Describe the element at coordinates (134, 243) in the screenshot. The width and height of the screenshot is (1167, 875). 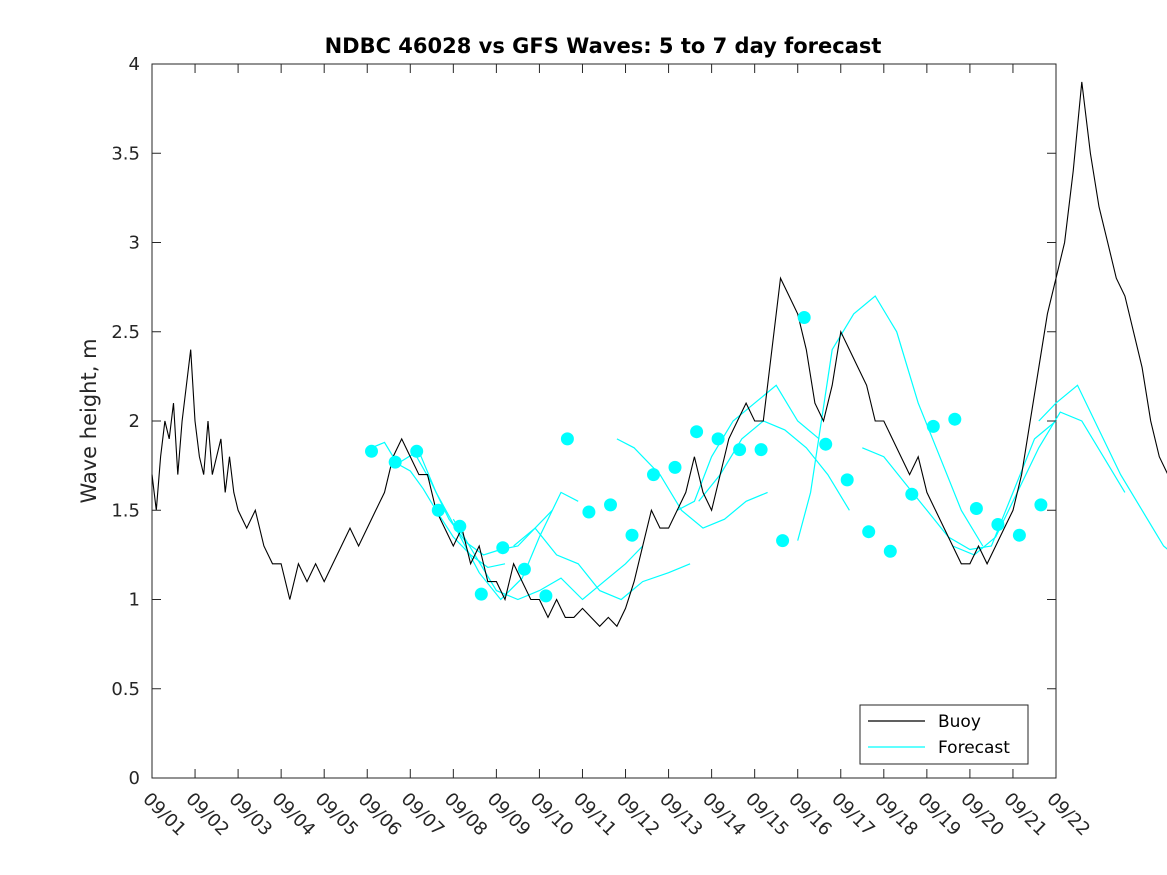
I see `y-tick-label: 3` at that location.